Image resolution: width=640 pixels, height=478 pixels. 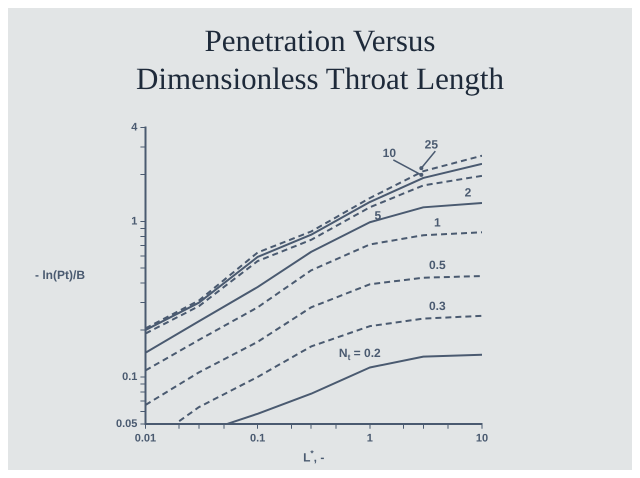 What do you see at coordinates (127, 424) in the screenshot?
I see `y-tick-label: 0.05` at bounding box center [127, 424].